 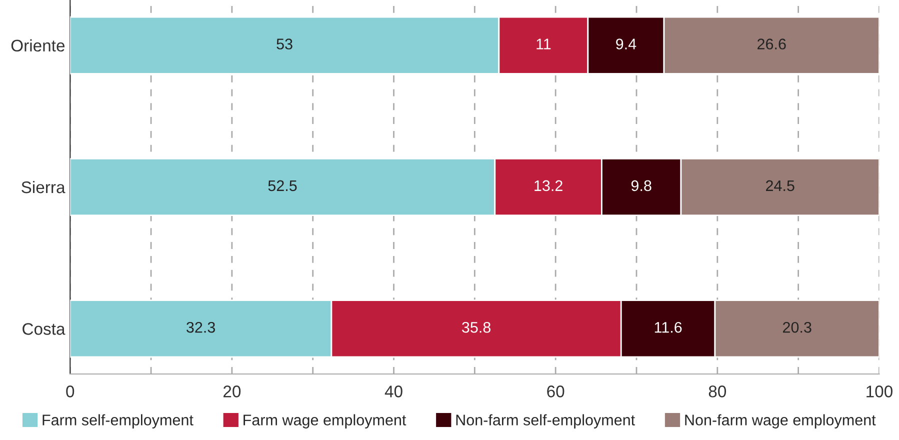 What do you see at coordinates (780, 186) in the screenshot?
I see `data-label: 24.5` at bounding box center [780, 186].